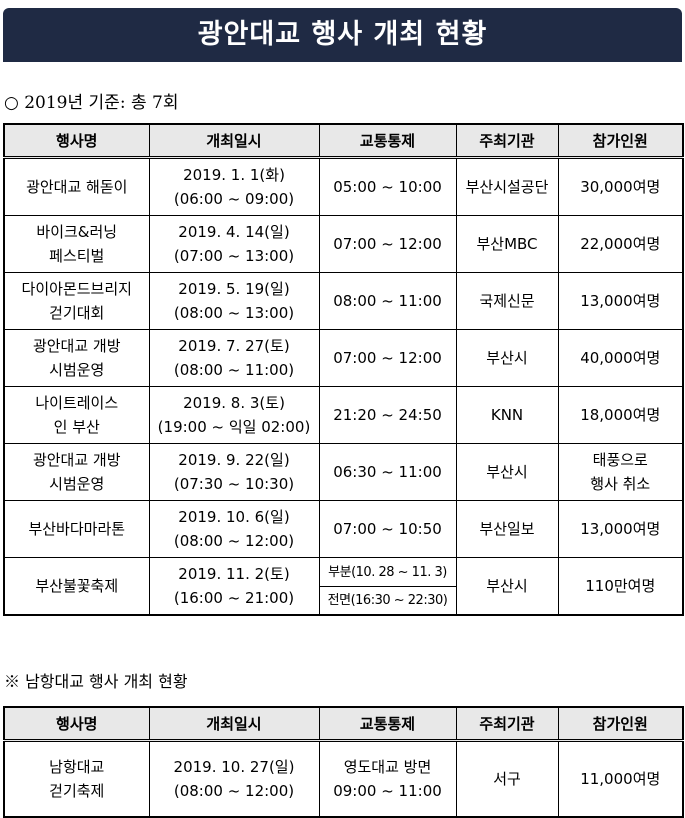  Describe the element at coordinates (234, 529) in the screenshot. I see `event-date: 2019. 10. 6(일) (08:00 ~ 12:00)` at that location.